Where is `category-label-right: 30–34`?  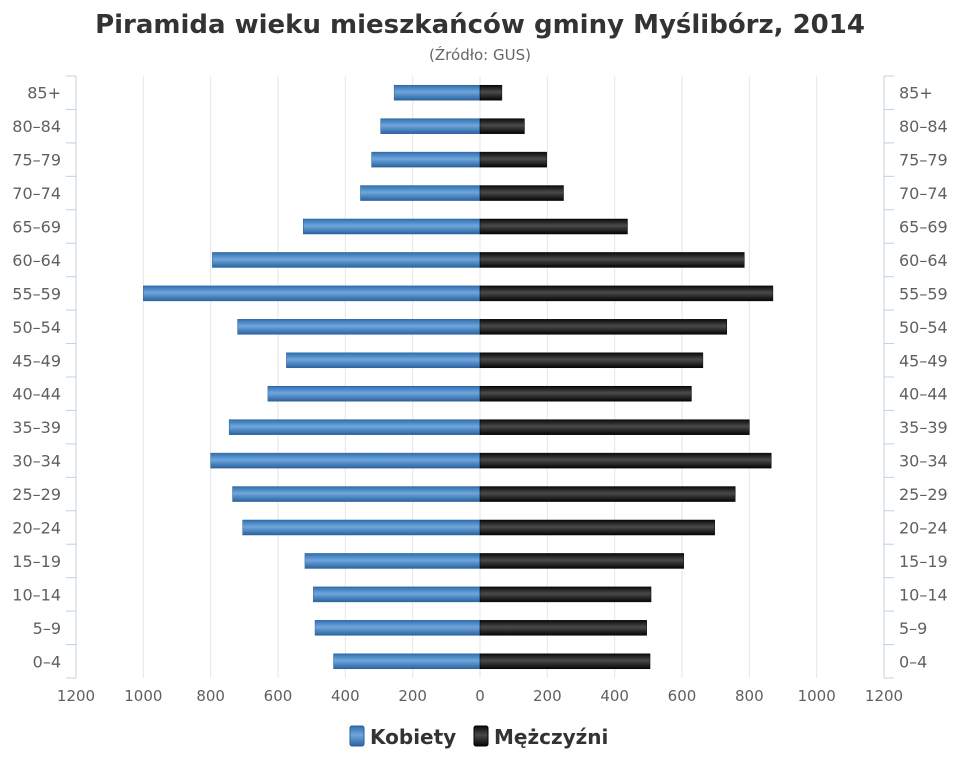 category-label-right: 30–34 is located at coordinates (923, 461).